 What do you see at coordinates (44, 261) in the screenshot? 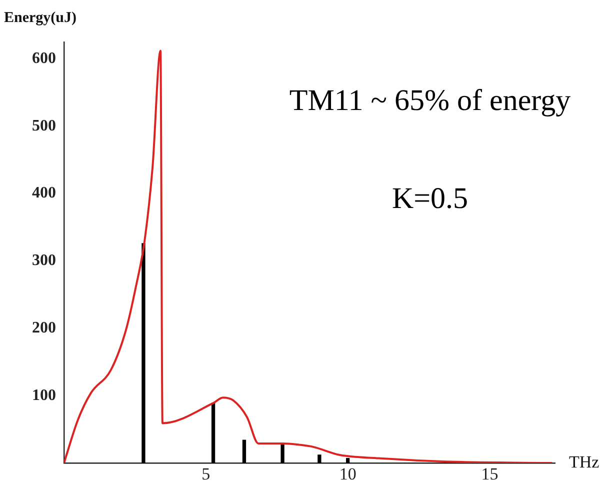
I see `y-tick-label: 300` at bounding box center [44, 261].